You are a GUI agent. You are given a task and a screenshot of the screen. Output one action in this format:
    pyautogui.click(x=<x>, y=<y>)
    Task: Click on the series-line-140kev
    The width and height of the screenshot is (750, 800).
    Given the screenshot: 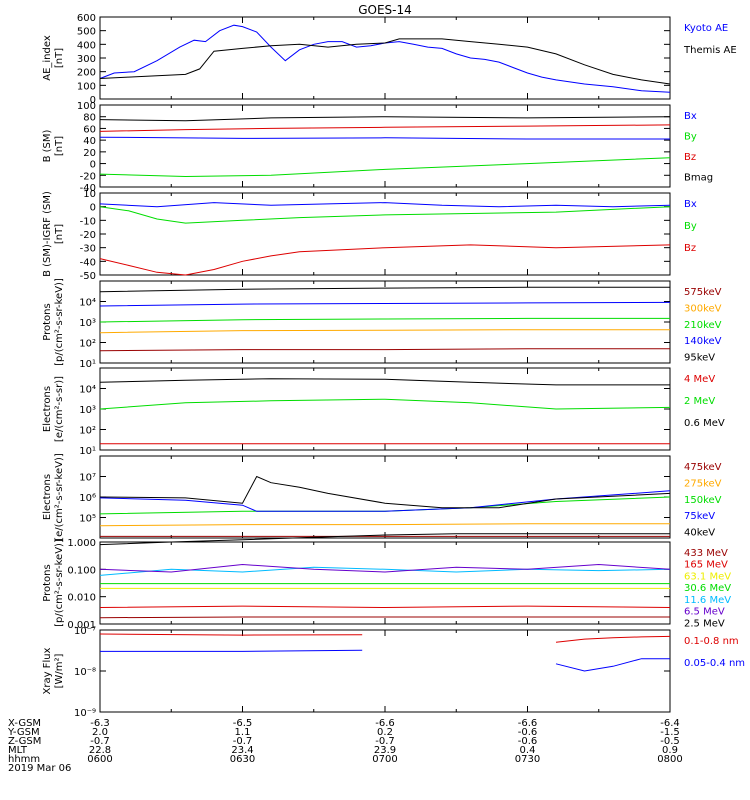 What is the action you would take?
    pyautogui.click(x=385, y=304)
    